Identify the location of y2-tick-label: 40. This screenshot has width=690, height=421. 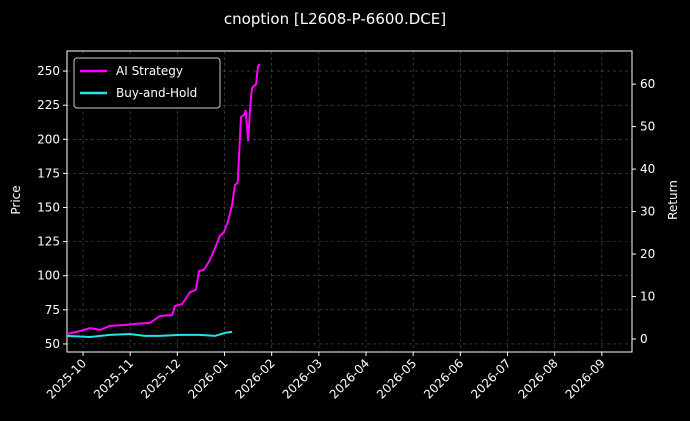
(647, 169).